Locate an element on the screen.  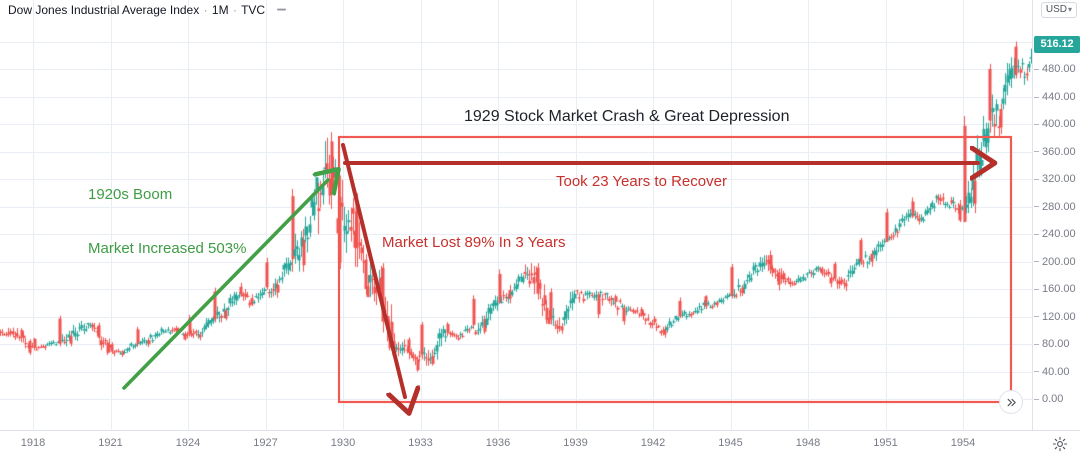
expand-pane-button is located at coordinates (1011, 402).